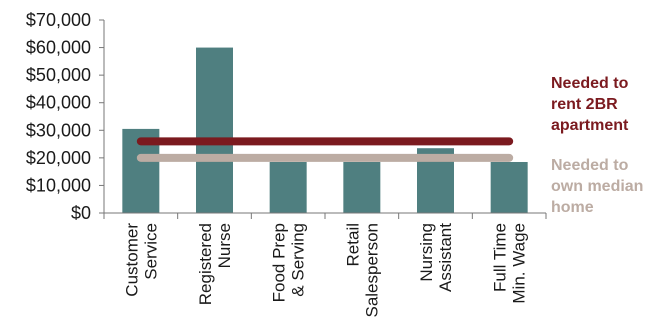 The image size is (672, 326). I want to click on x-tick-label-line: Registered, so click(205, 264).